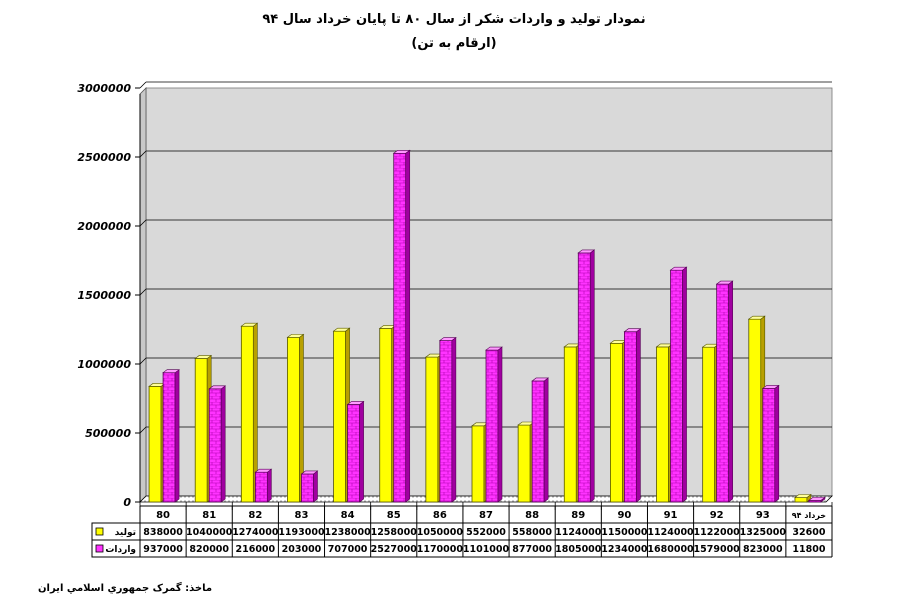 The width and height of the screenshot is (908, 600). Describe the element at coordinates (255, 515) in the screenshot. I see `x-tick-label: 82` at that location.